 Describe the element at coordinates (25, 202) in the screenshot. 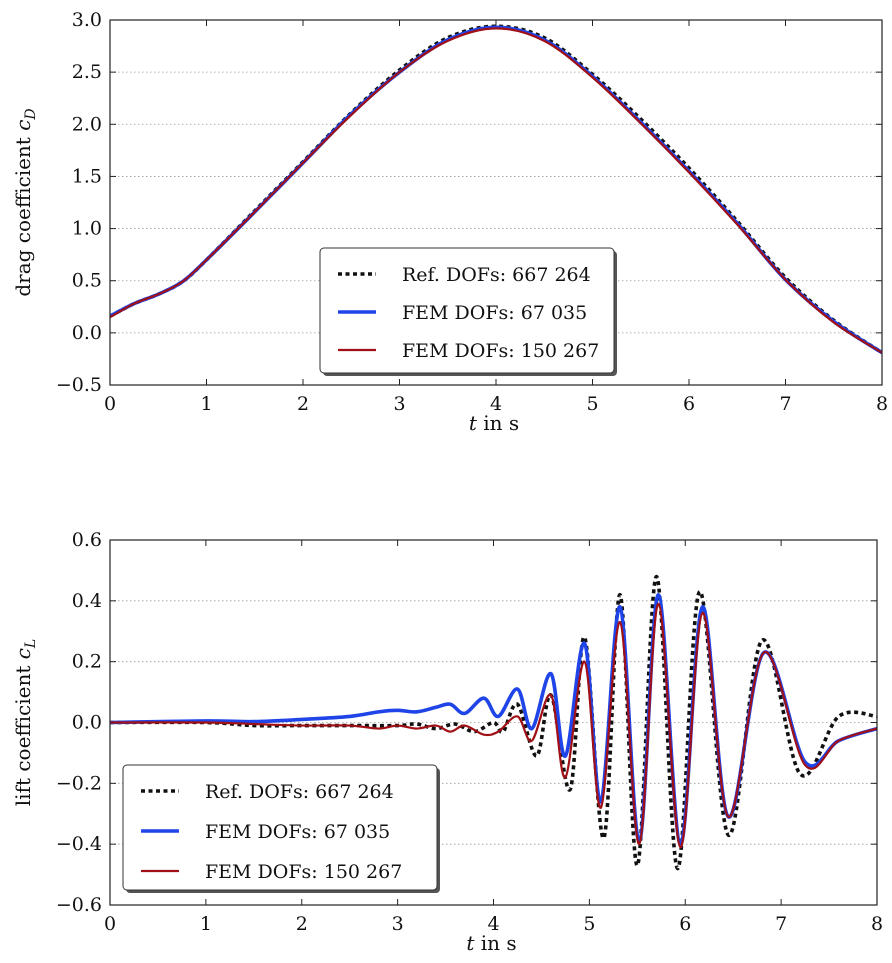

I see `y-axis-label: drag coefficient cD` at that location.